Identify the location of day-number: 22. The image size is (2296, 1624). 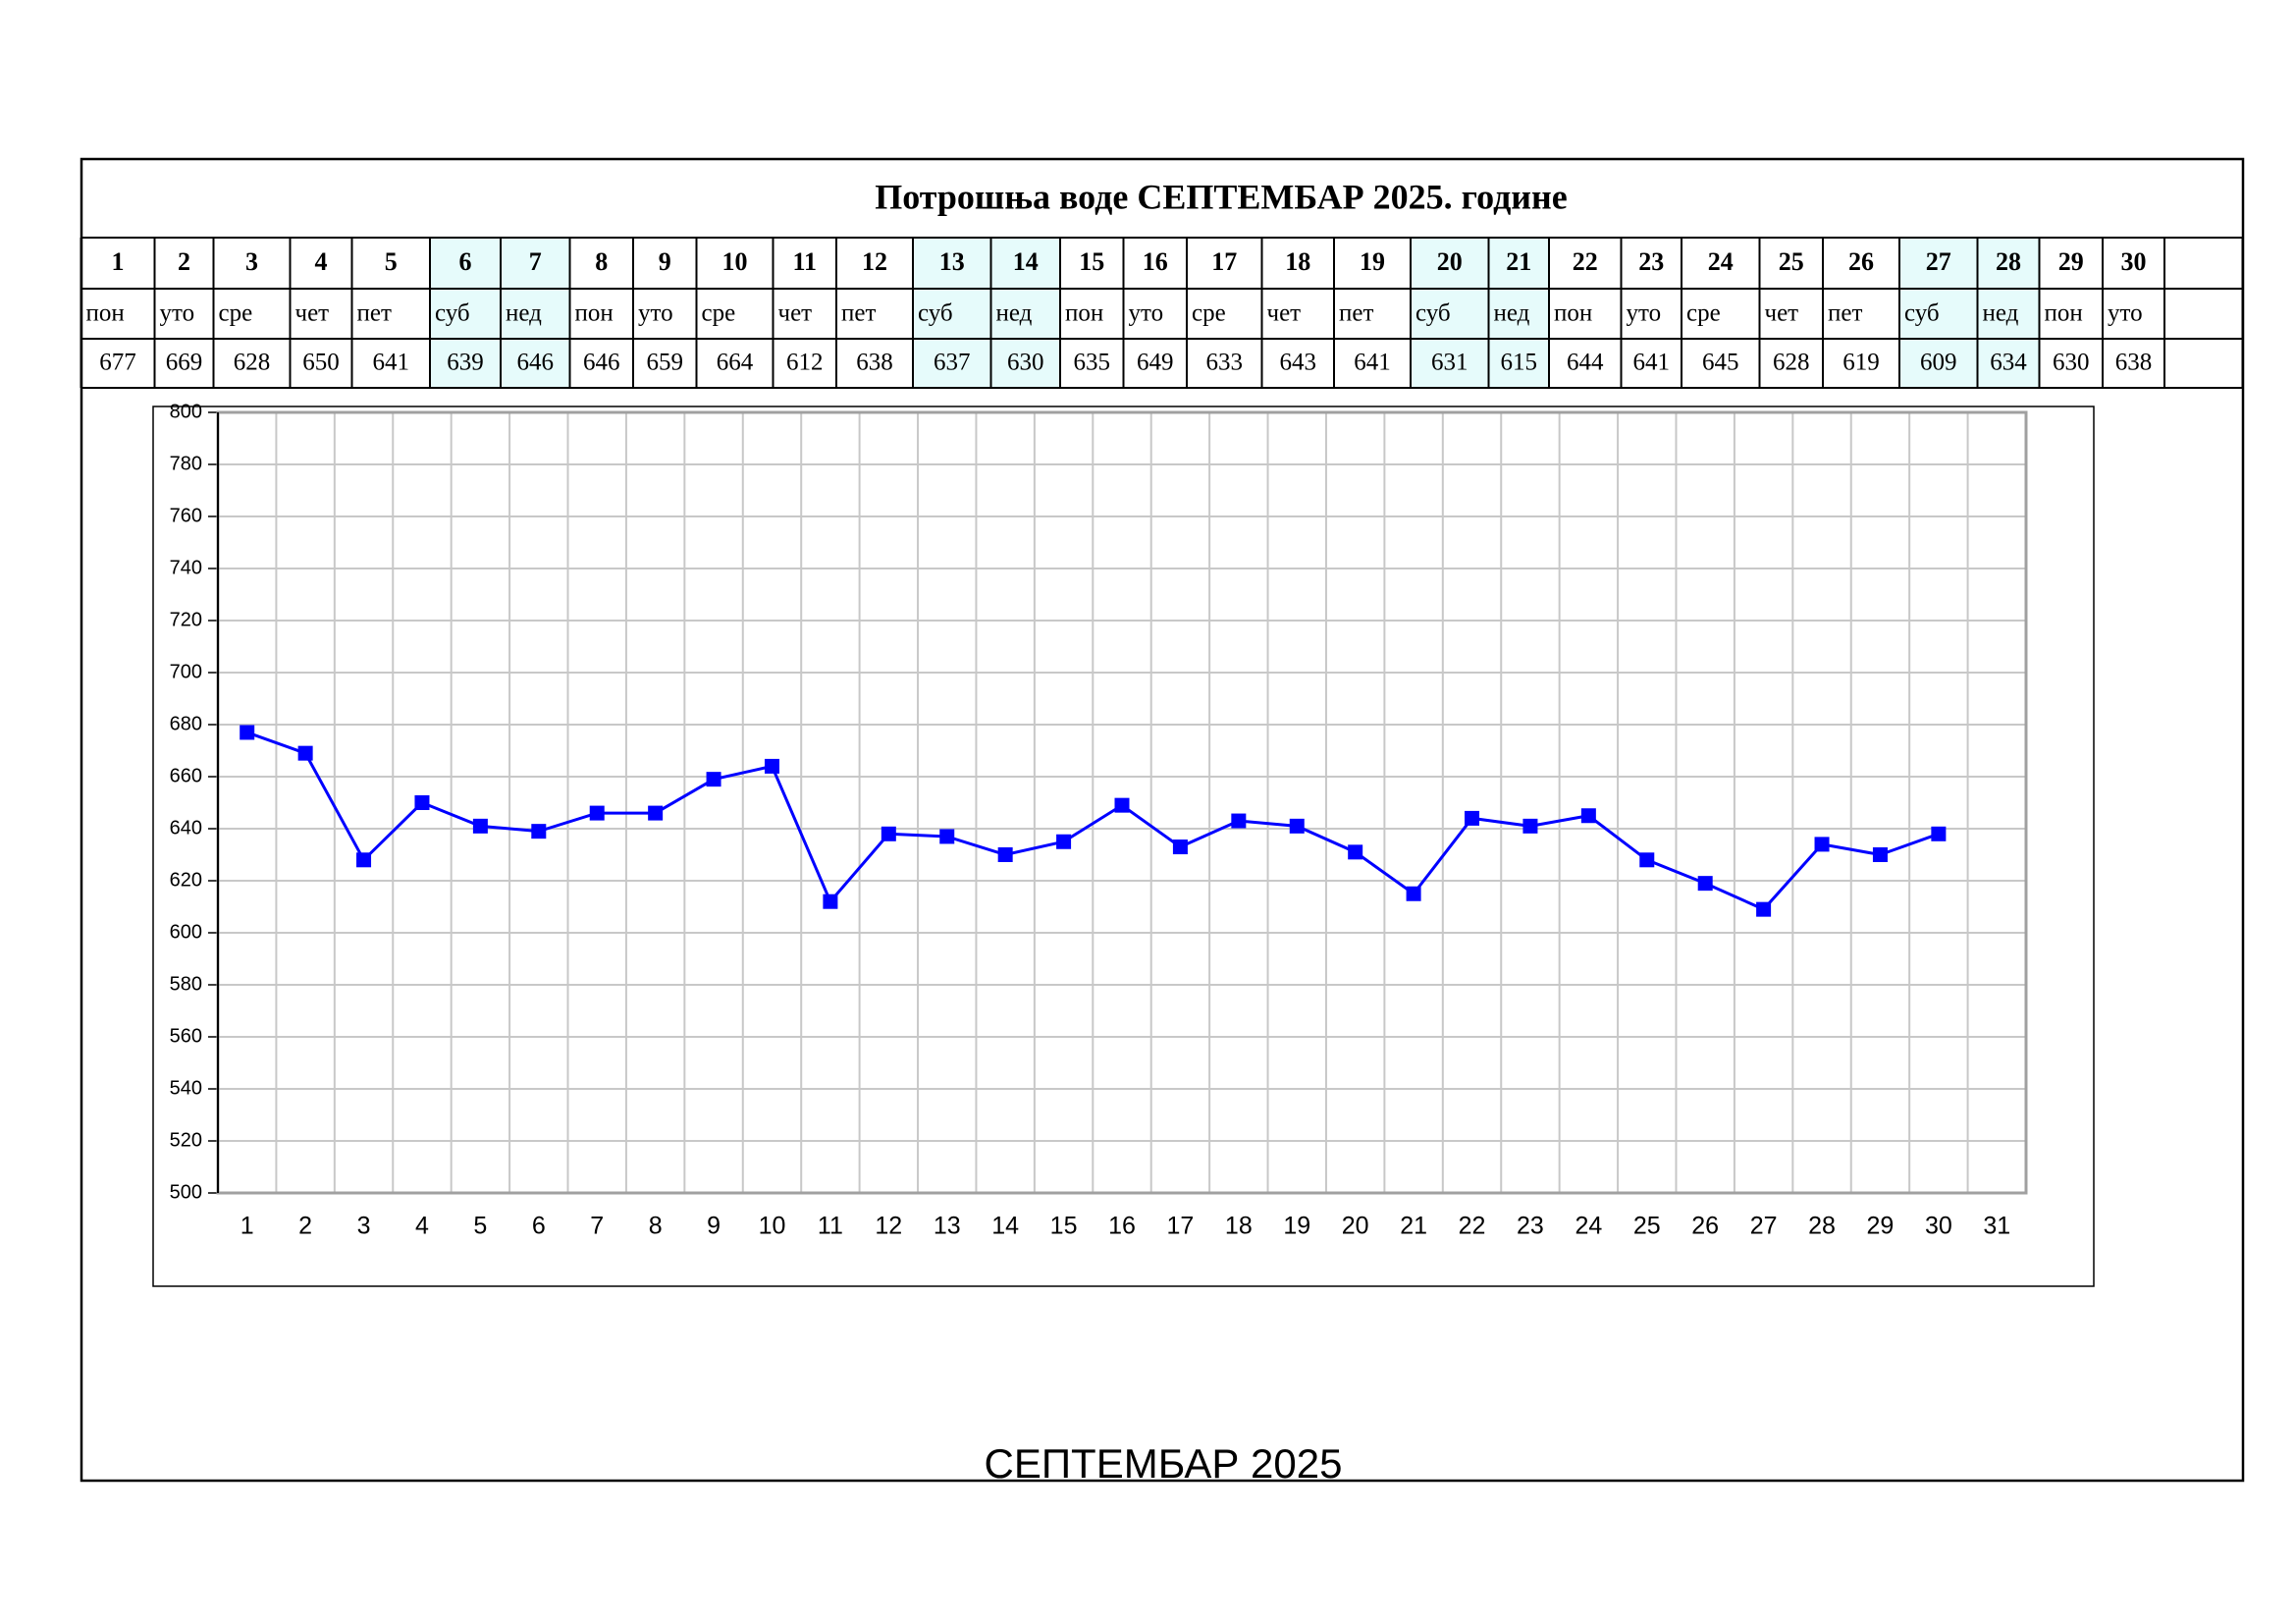
(1586, 261).